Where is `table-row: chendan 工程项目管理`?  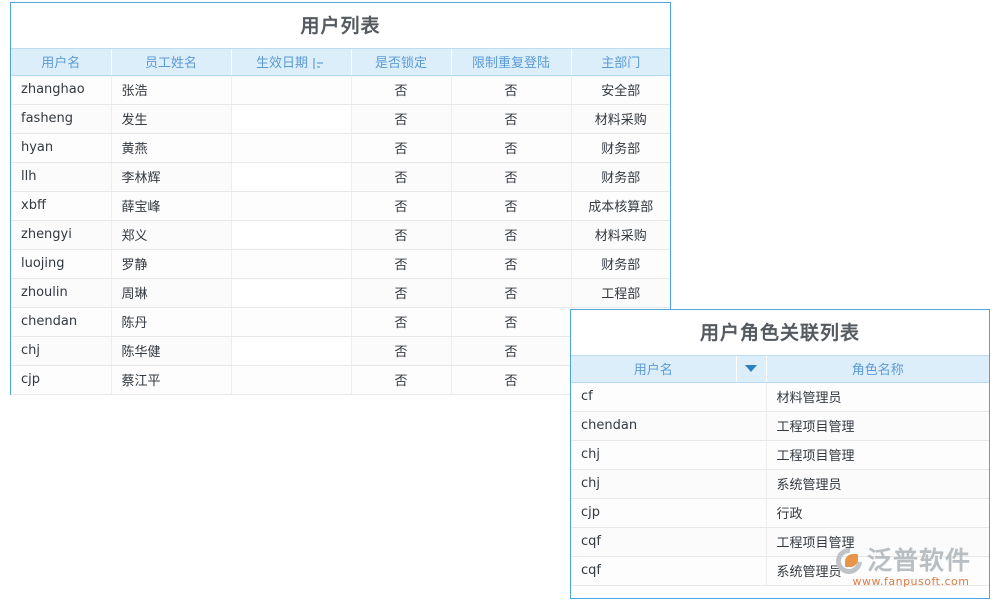 table-row: chendan 工程项目管理 is located at coordinates (780, 426).